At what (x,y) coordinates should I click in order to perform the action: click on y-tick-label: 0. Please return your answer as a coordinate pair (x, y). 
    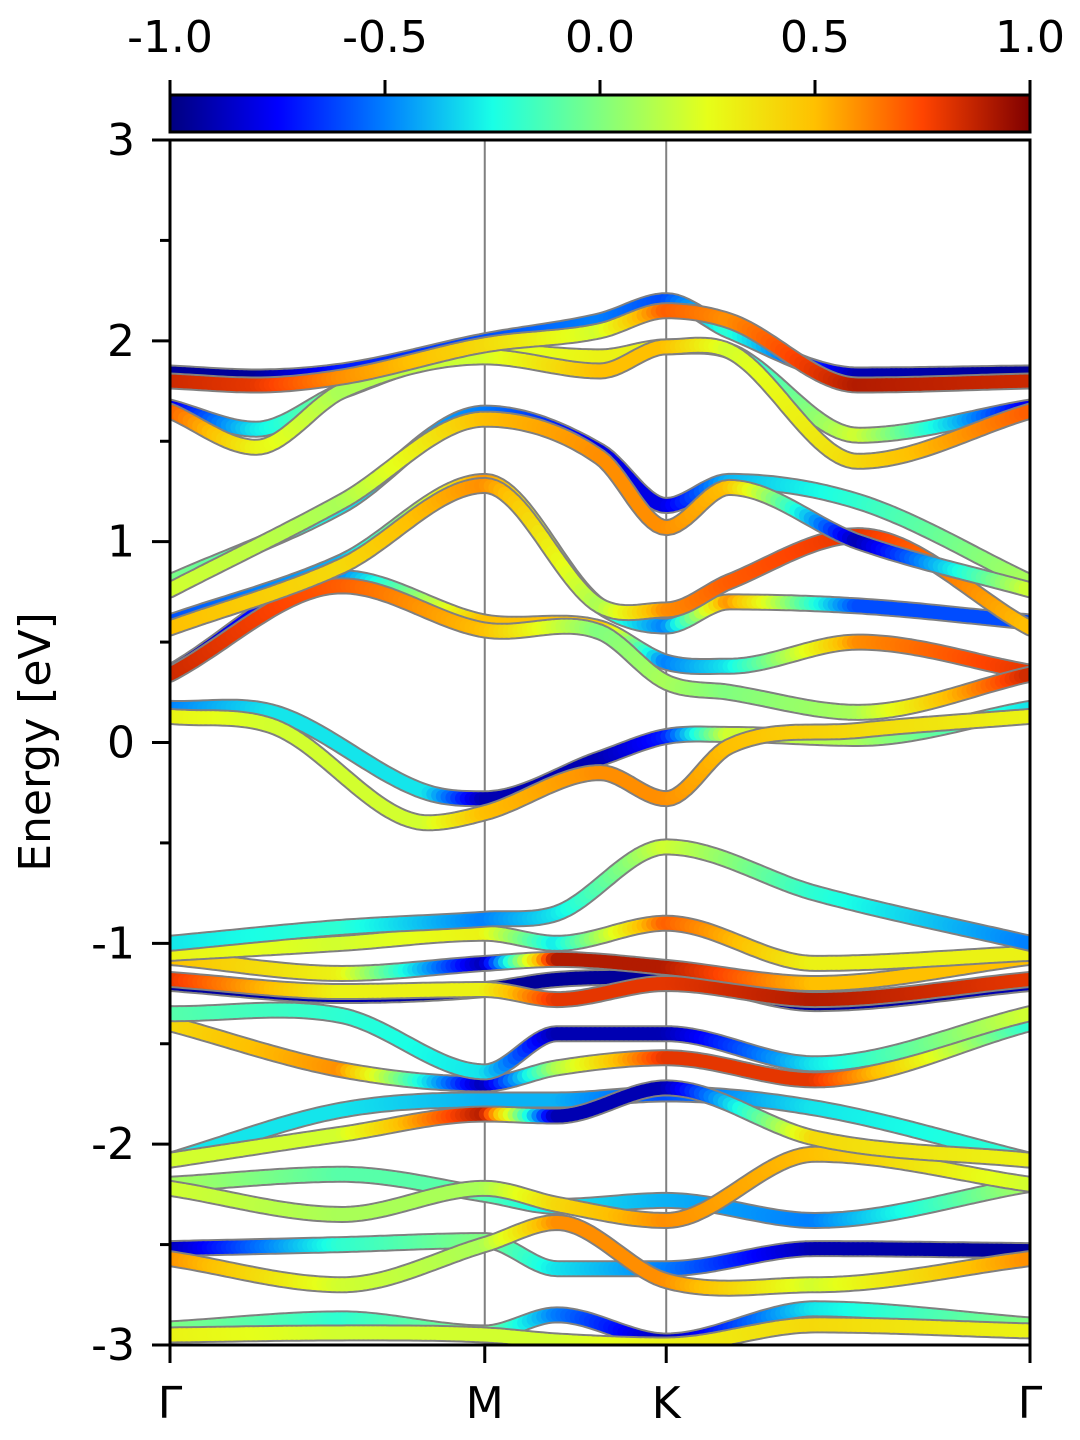
    Looking at the image, I should click on (121, 743).